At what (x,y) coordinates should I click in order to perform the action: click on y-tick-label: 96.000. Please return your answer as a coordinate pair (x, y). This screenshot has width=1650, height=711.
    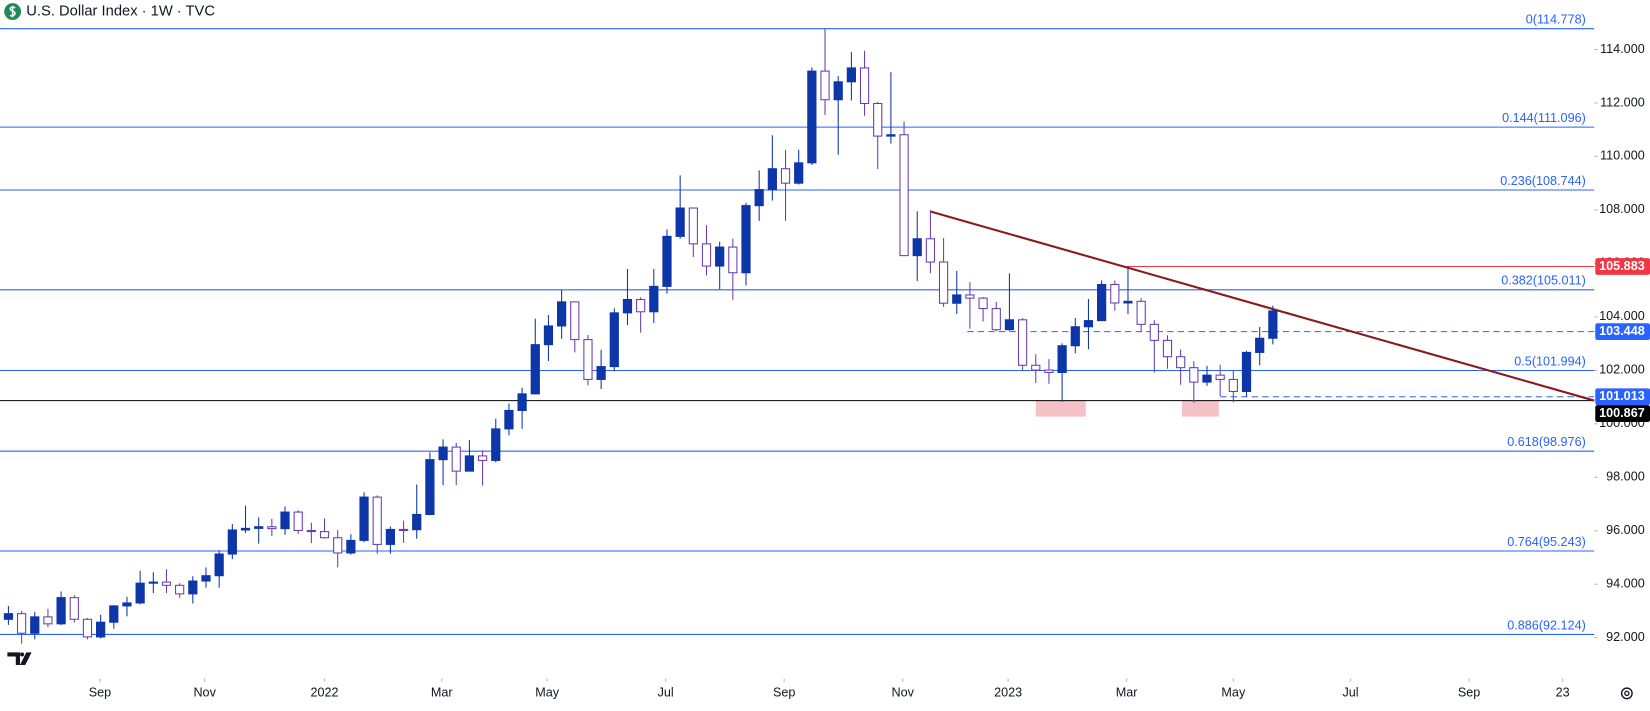
    Looking at the image, I should click on (1625, 530).